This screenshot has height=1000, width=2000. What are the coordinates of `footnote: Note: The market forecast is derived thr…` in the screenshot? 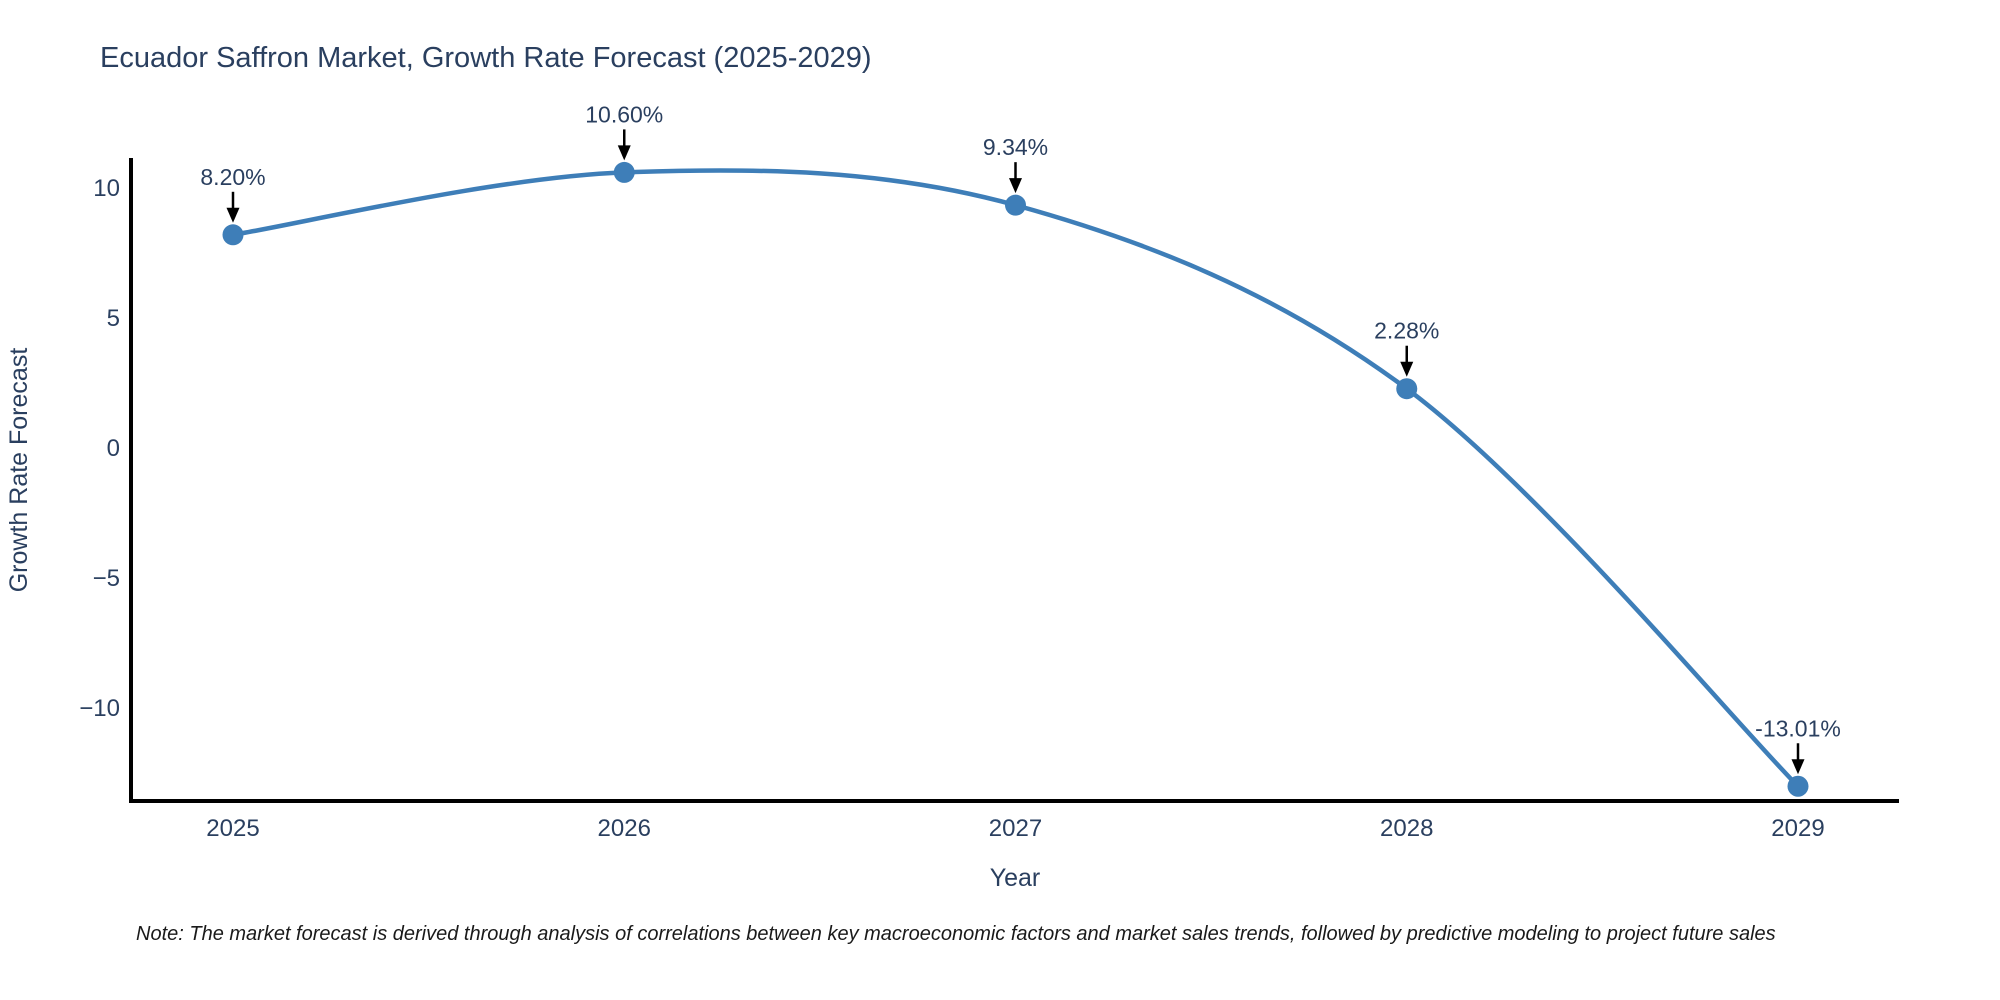 It's located at (956, 934).